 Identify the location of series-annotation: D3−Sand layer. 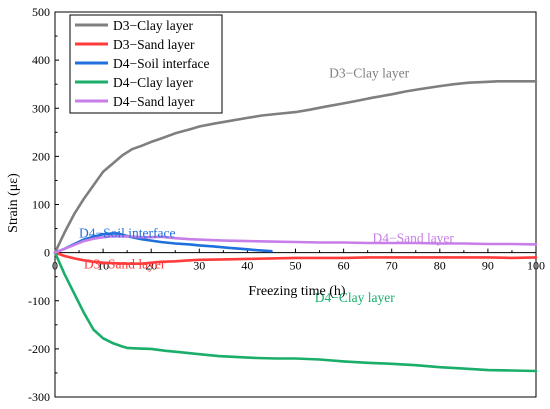
(125, 264).